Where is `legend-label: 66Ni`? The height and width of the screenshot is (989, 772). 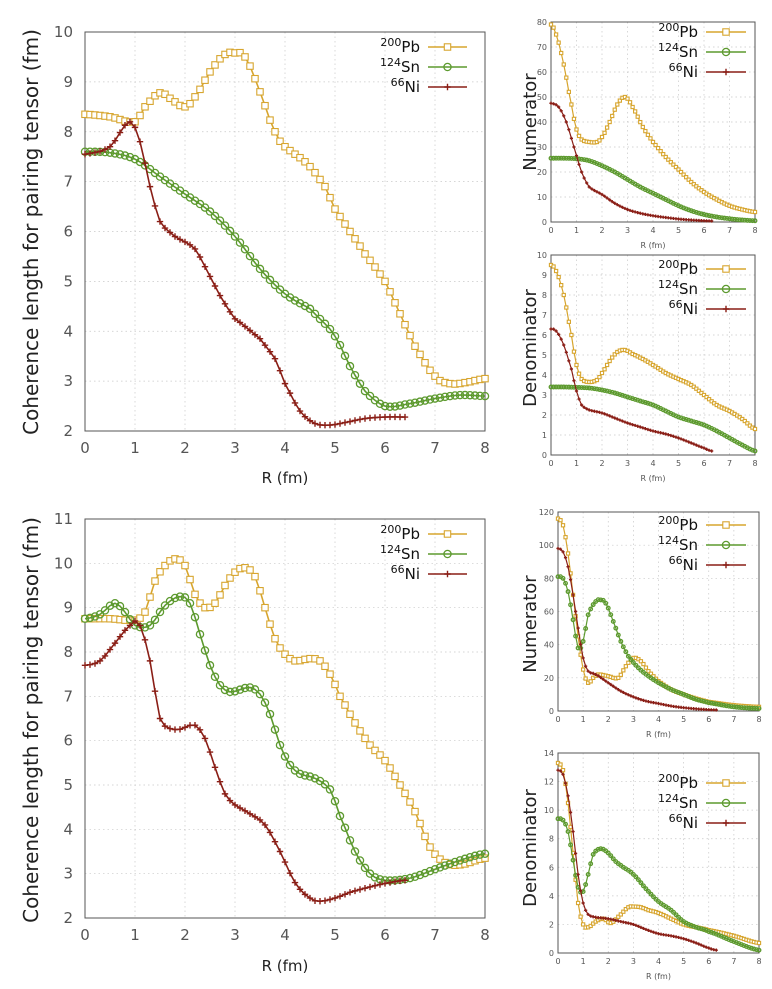 legend-label: 66Ni is located at coordinates (405, 86).